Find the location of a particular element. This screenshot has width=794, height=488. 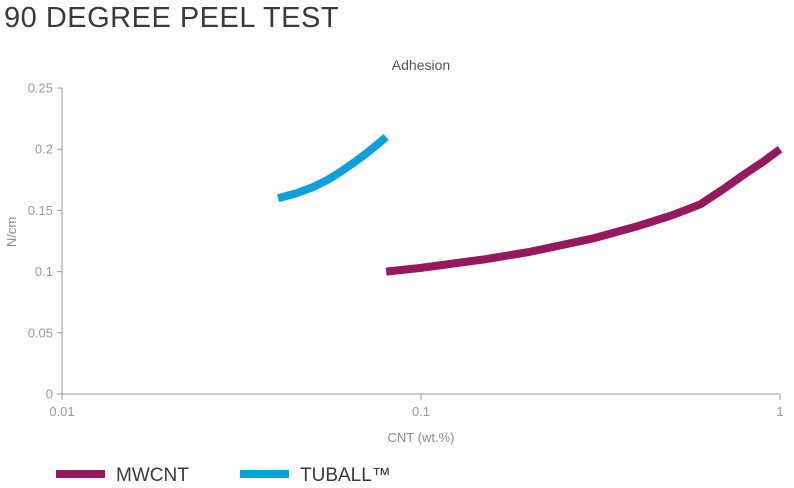

legend: MWCNT TUBALL™ is located at coordinates (223, 475).